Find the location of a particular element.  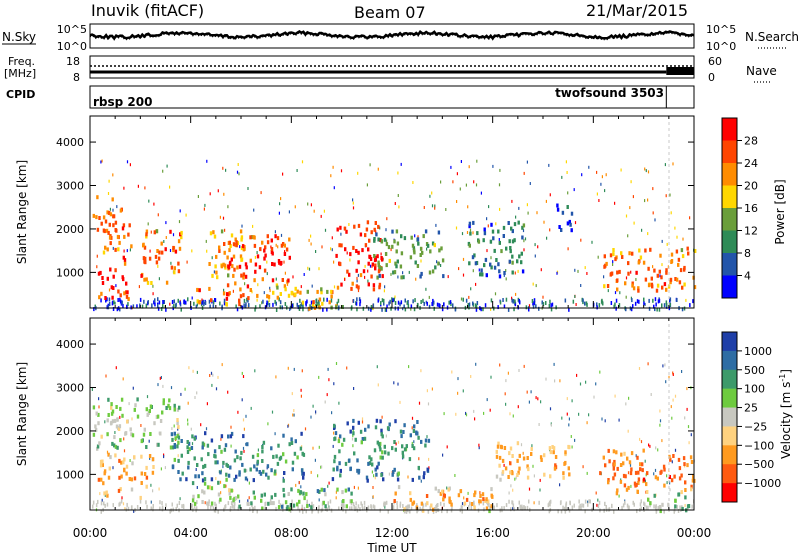

colorbar-tick-label: 24 is located at coordinates (751, 163).